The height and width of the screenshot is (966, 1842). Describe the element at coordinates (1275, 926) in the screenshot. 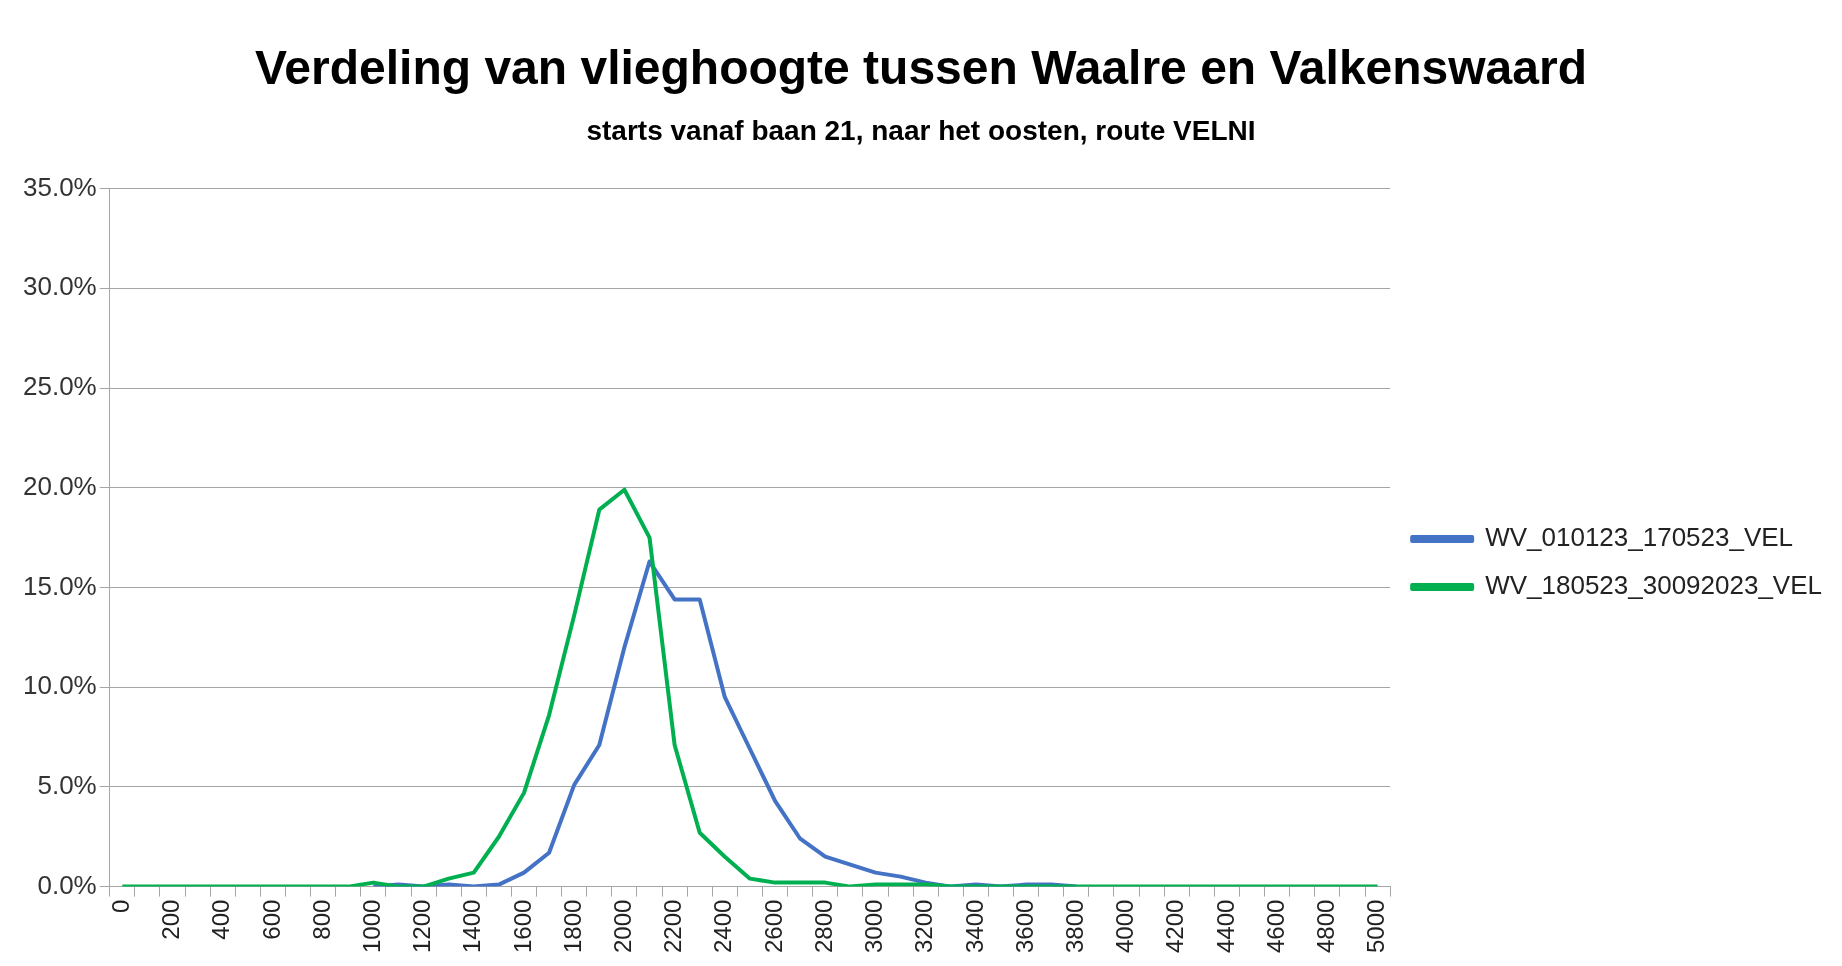

I see `x-tick-label: 4600` at that location.